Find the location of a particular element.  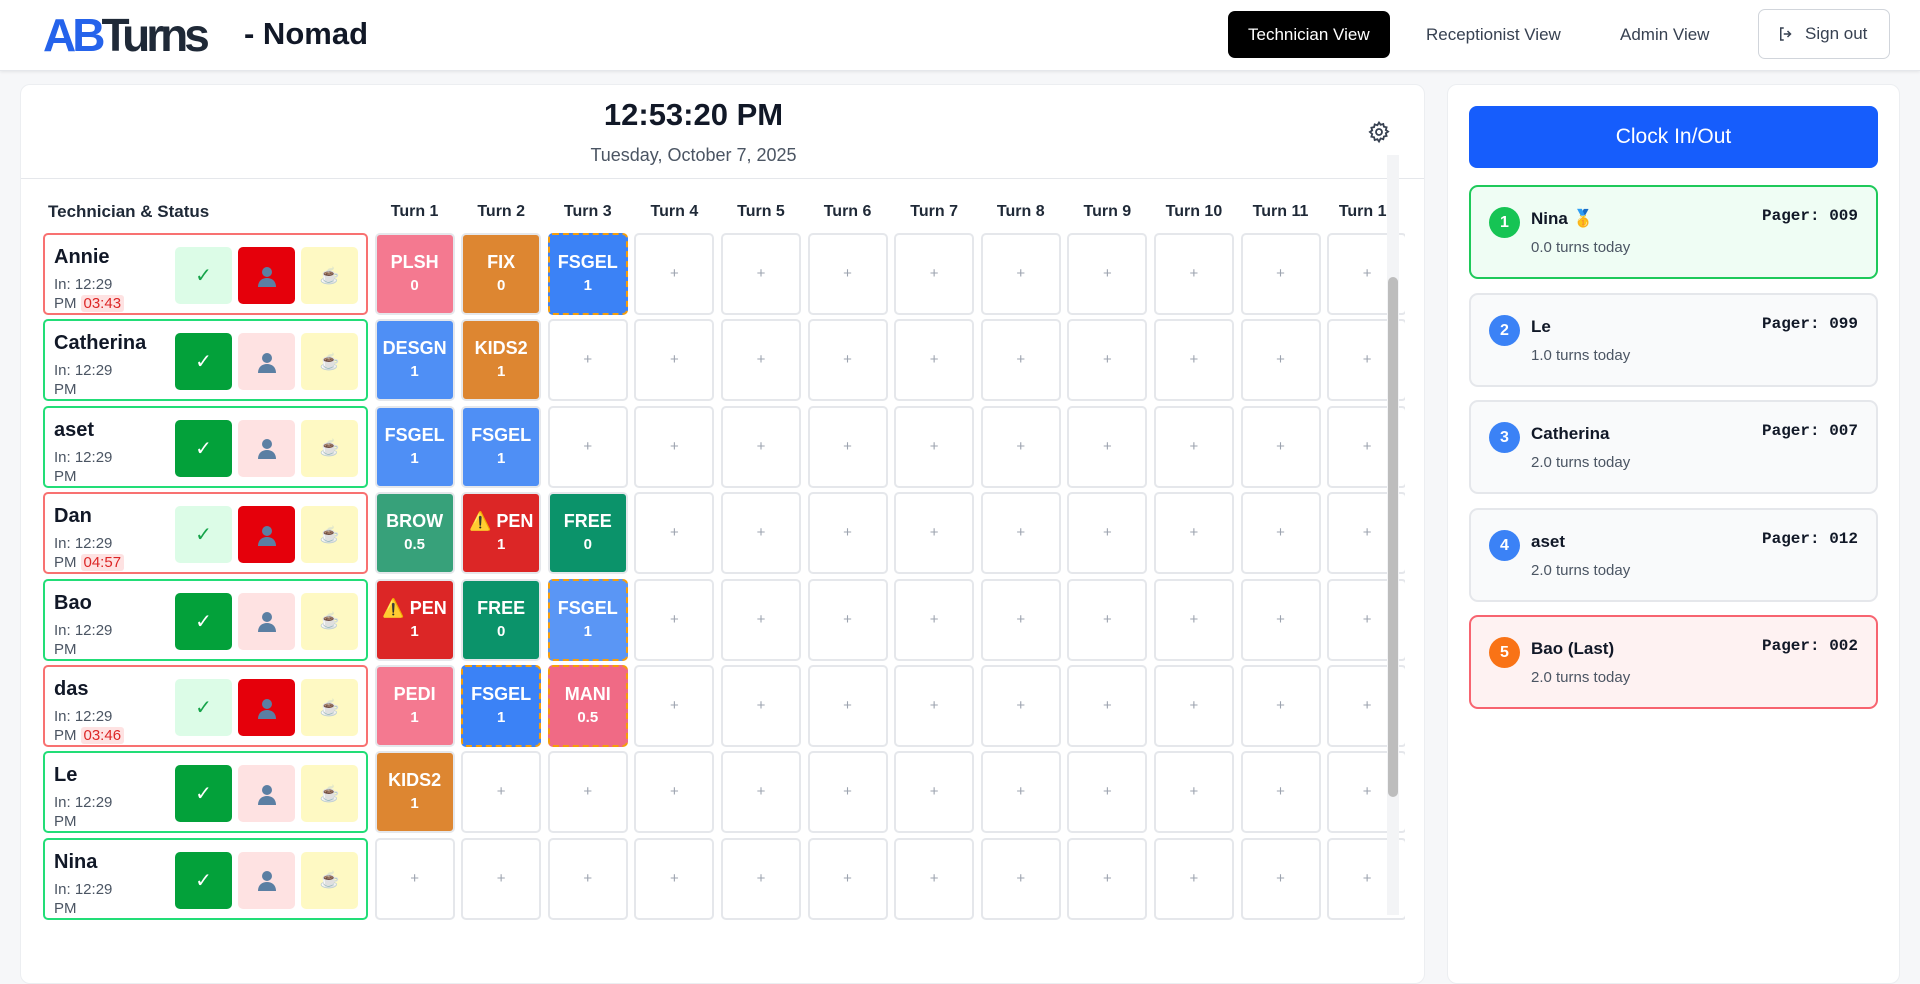

turn-cell: FIX 0 is located at coordinates (501, 274).